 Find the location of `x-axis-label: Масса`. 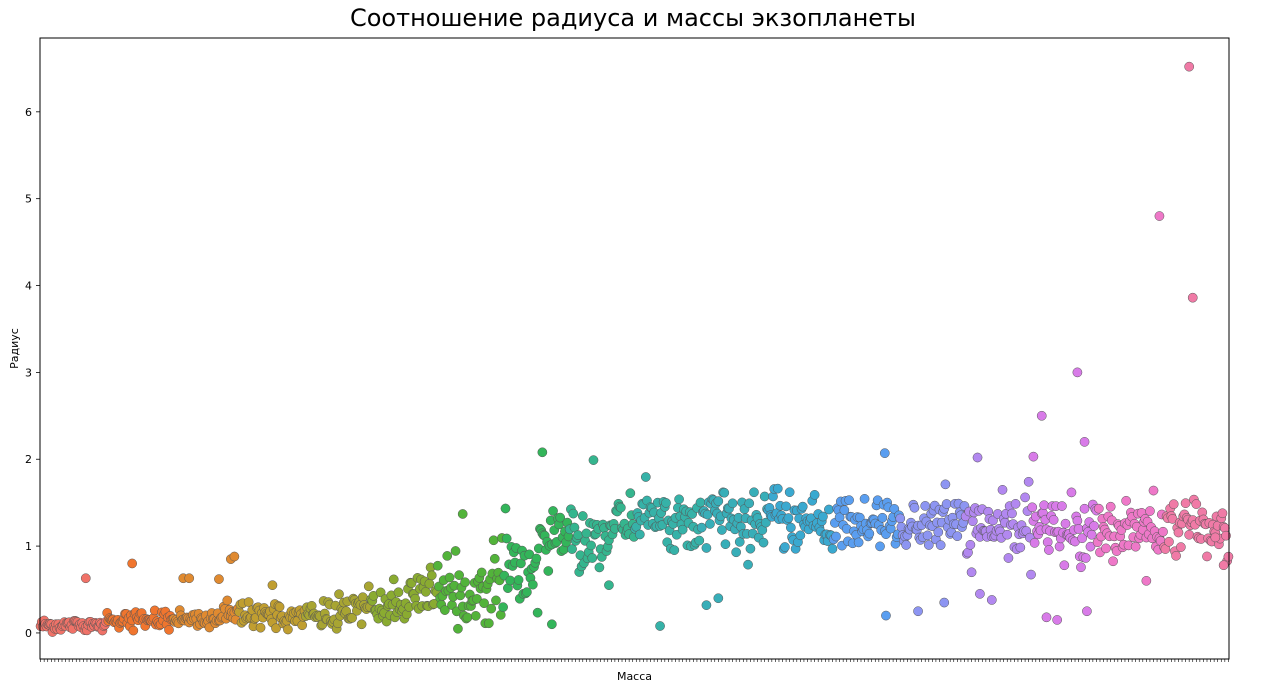

x-axis-label: Масса is located at coordinates (634, 676).